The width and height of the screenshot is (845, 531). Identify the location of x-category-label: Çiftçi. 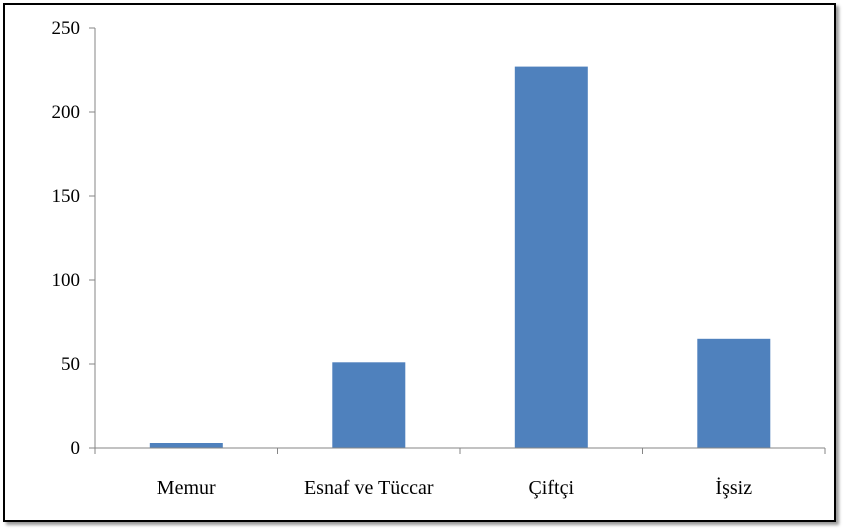
(551, 488).